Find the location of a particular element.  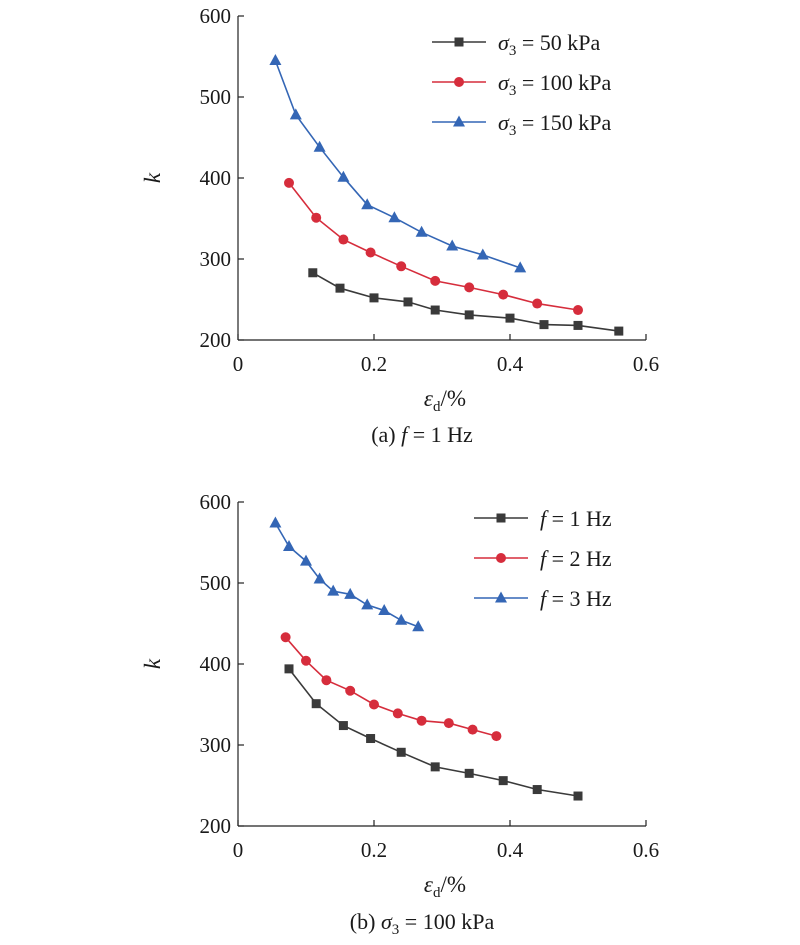

legend-entry: σ3 = 100 kPa is located at coordinates (522, 84).